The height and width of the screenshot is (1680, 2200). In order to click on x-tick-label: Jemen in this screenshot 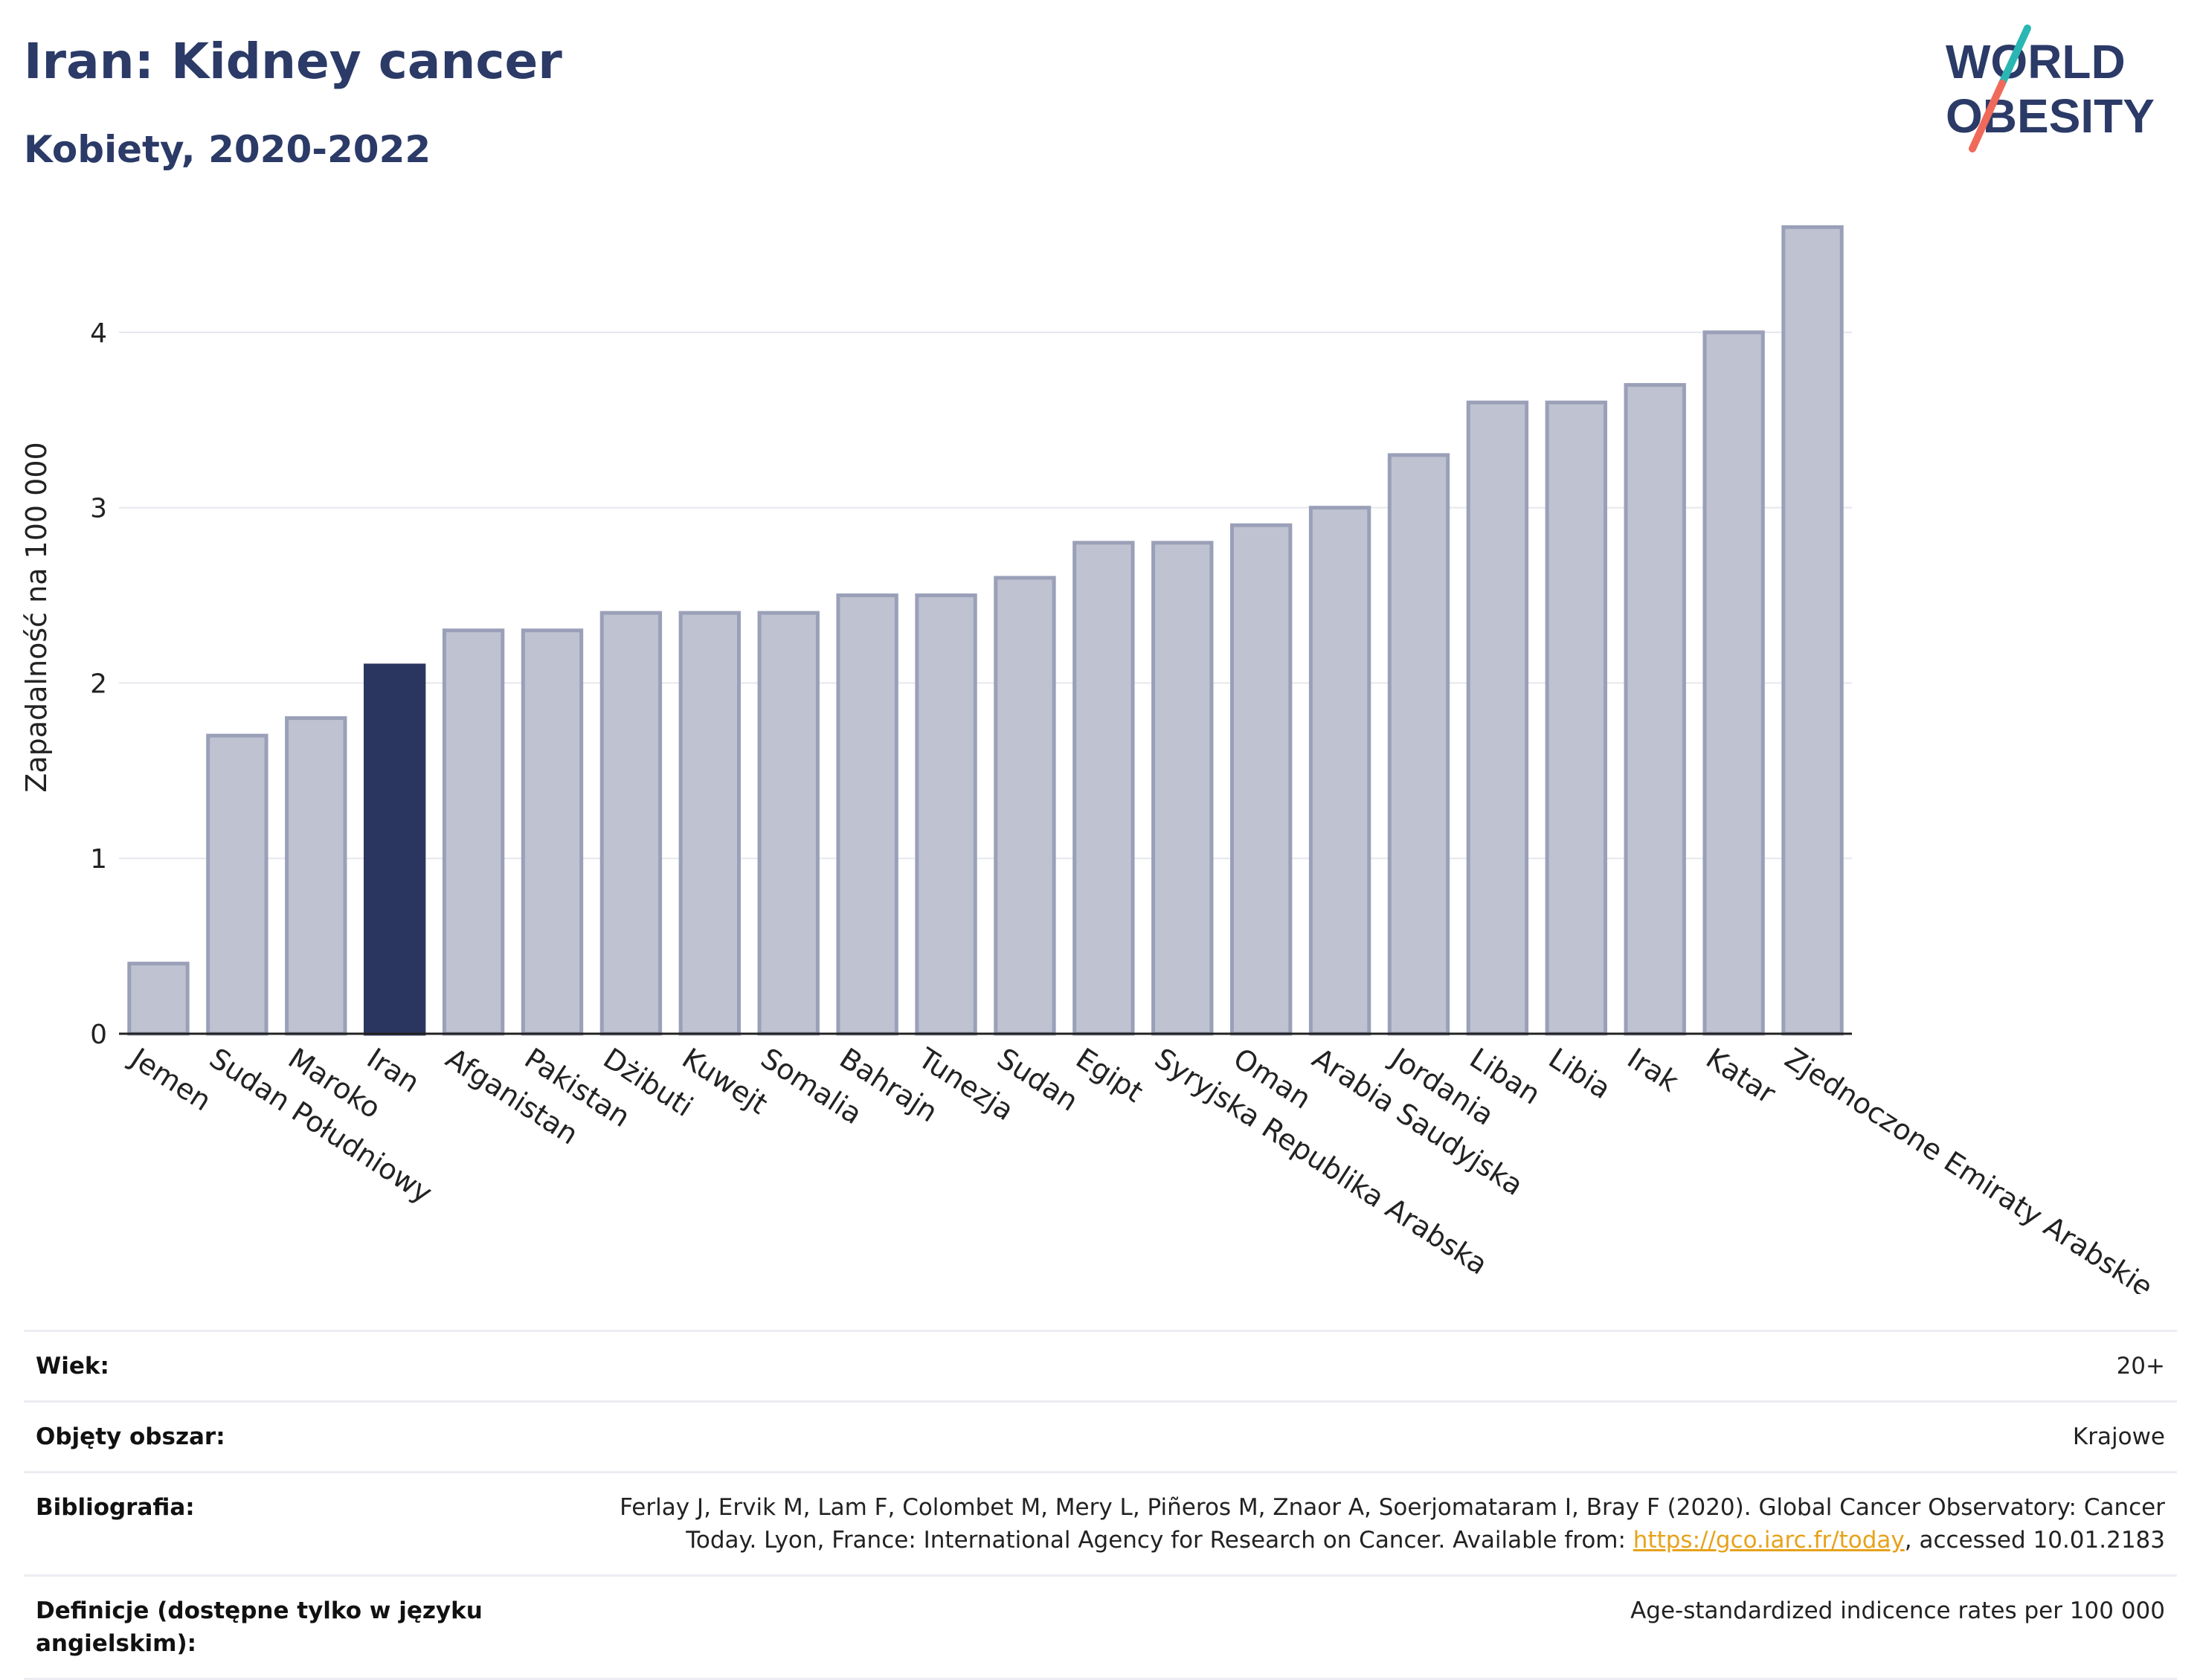, I will do `click(170, 1079)`.